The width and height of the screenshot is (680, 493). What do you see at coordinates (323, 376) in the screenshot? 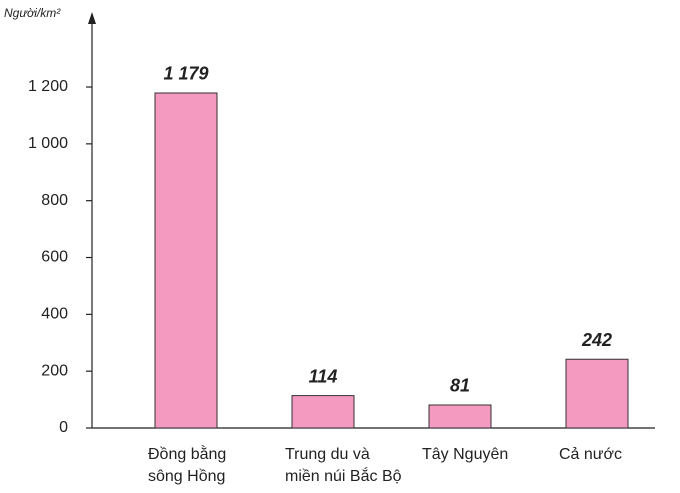
I see `value-label: 114` at bounding box center [323, 376].